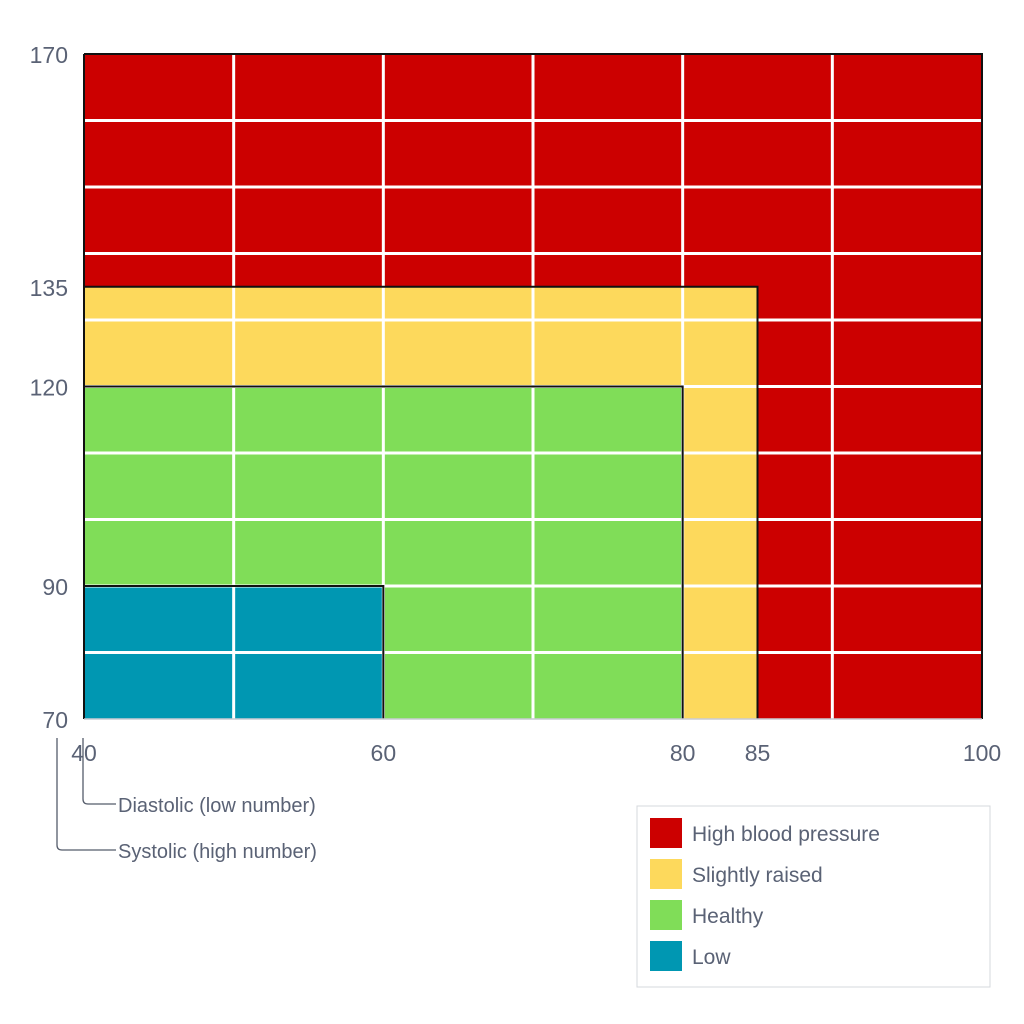 This screenshot has width=1024, height=1024. Describe the element at coordinates (982, 753) in the screenshot. I see `x-tick-label: 100` at that location.